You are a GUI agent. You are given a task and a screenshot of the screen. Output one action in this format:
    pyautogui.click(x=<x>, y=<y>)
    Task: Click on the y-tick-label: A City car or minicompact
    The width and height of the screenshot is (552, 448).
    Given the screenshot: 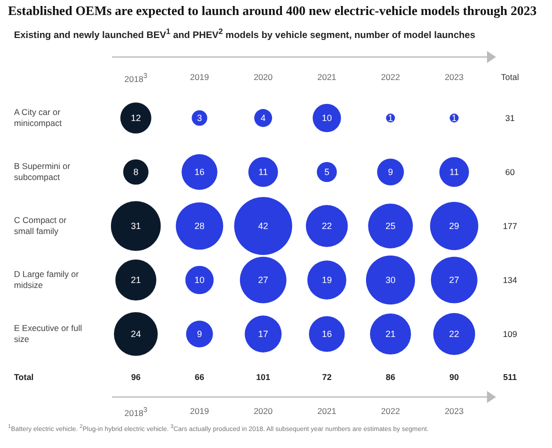 What is the action you would take?
    pyautogui.click(x=38, y=118)
    